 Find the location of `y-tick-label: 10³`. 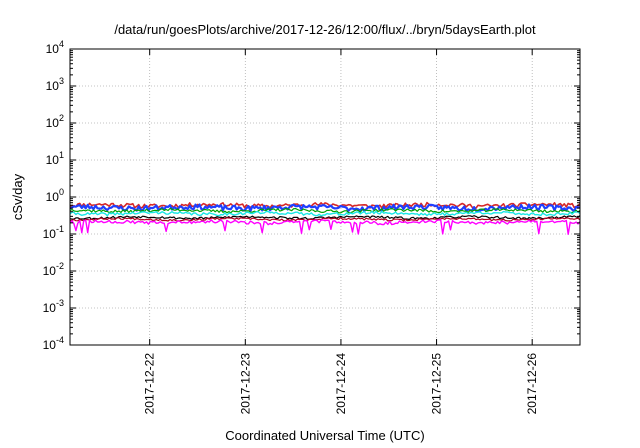

y-tick-label: 10³ is located at coordinates (55, 84).